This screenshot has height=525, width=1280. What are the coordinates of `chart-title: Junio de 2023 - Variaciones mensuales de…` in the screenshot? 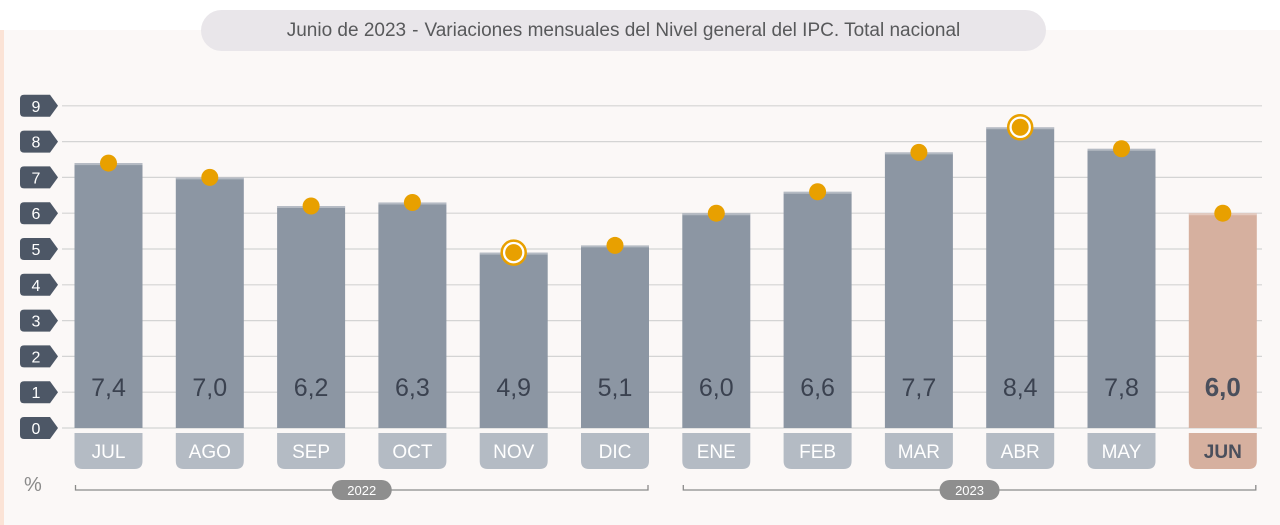 It's located at (623, 30).